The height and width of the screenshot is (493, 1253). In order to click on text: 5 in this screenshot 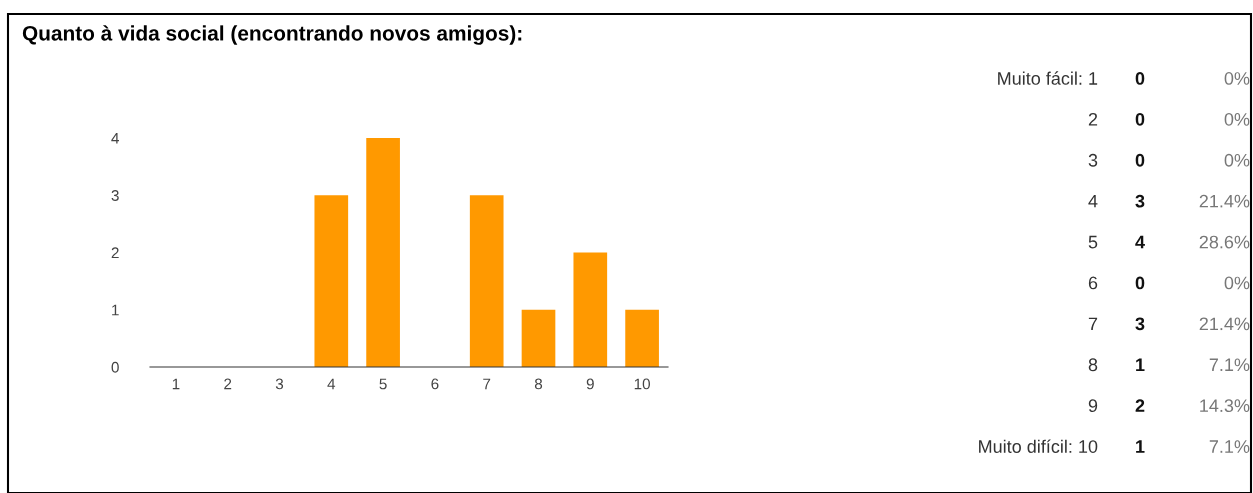, I will do `click(1093, 242)`.